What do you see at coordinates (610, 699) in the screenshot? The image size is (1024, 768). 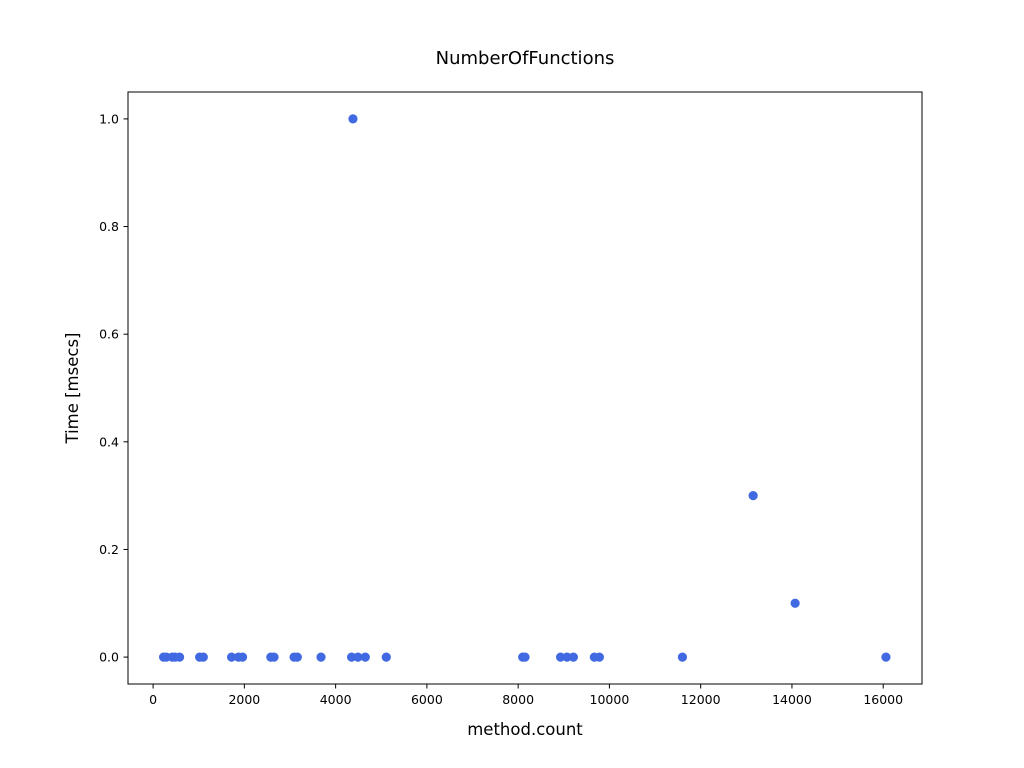 I see `x-tick-label: 10000` at bounding box center [610, 699].